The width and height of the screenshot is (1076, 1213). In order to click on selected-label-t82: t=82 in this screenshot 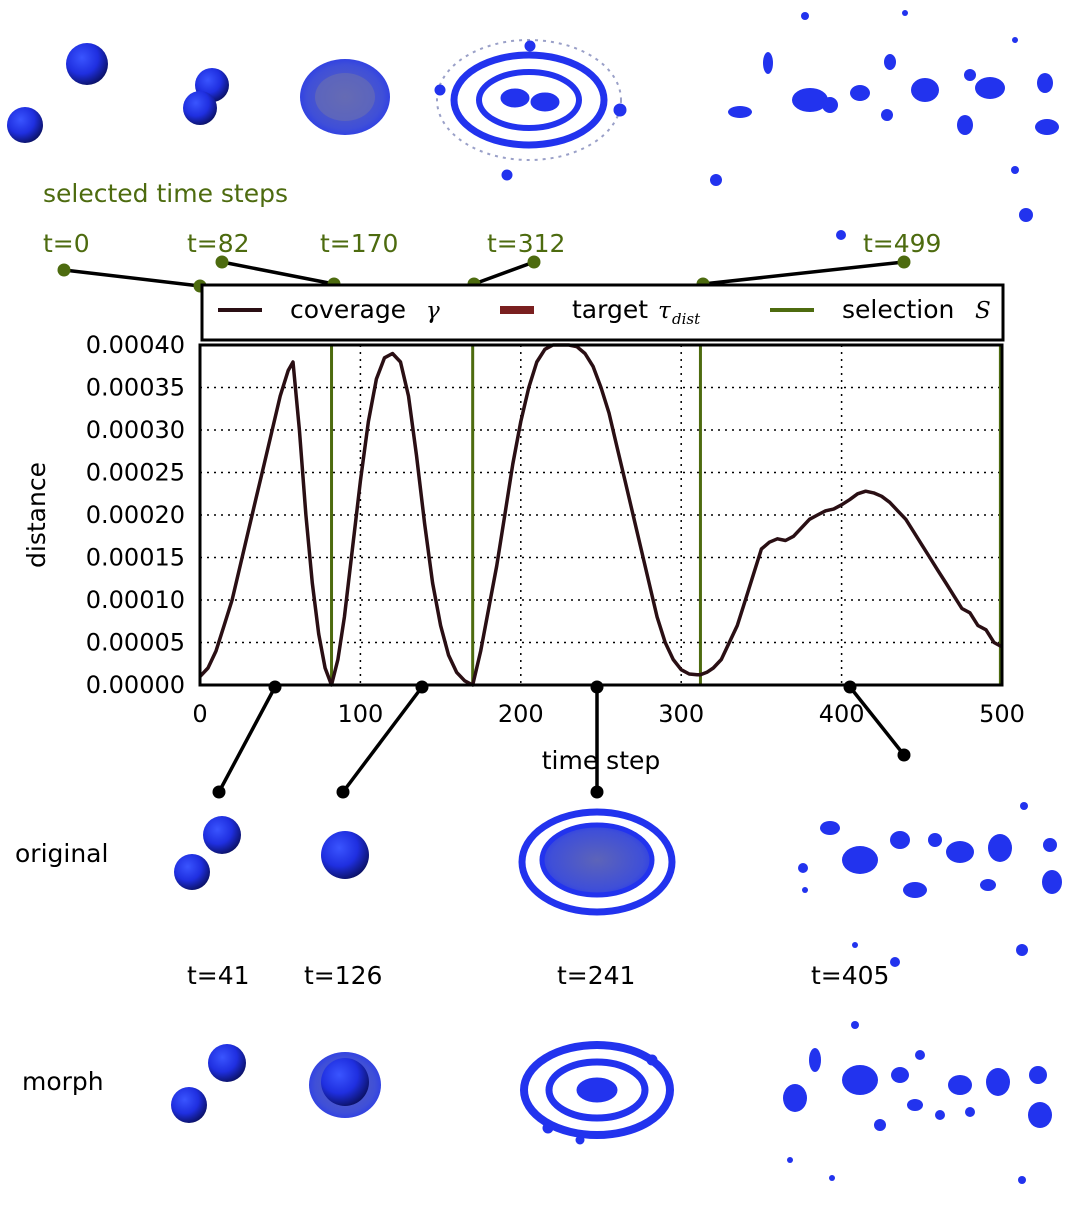, I will do `click(218, 243)`.